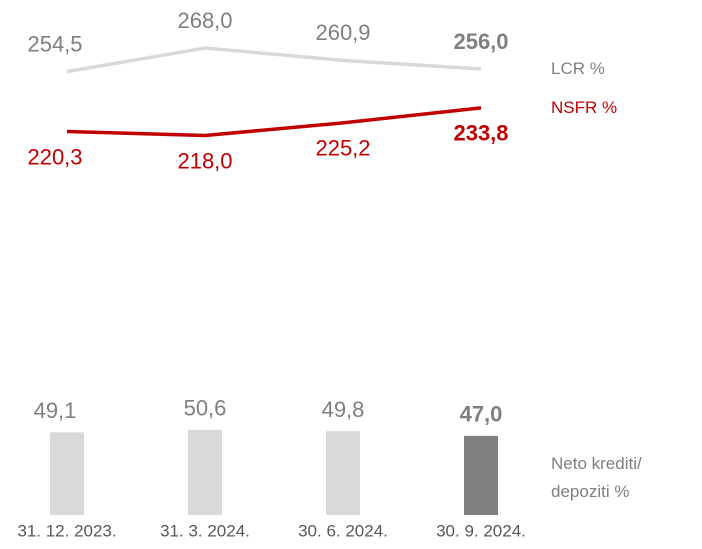  What do you see at coordinates (54, 156) in the screenshot?
I see `data-label: 220,3` at bounding box center [54, 156].